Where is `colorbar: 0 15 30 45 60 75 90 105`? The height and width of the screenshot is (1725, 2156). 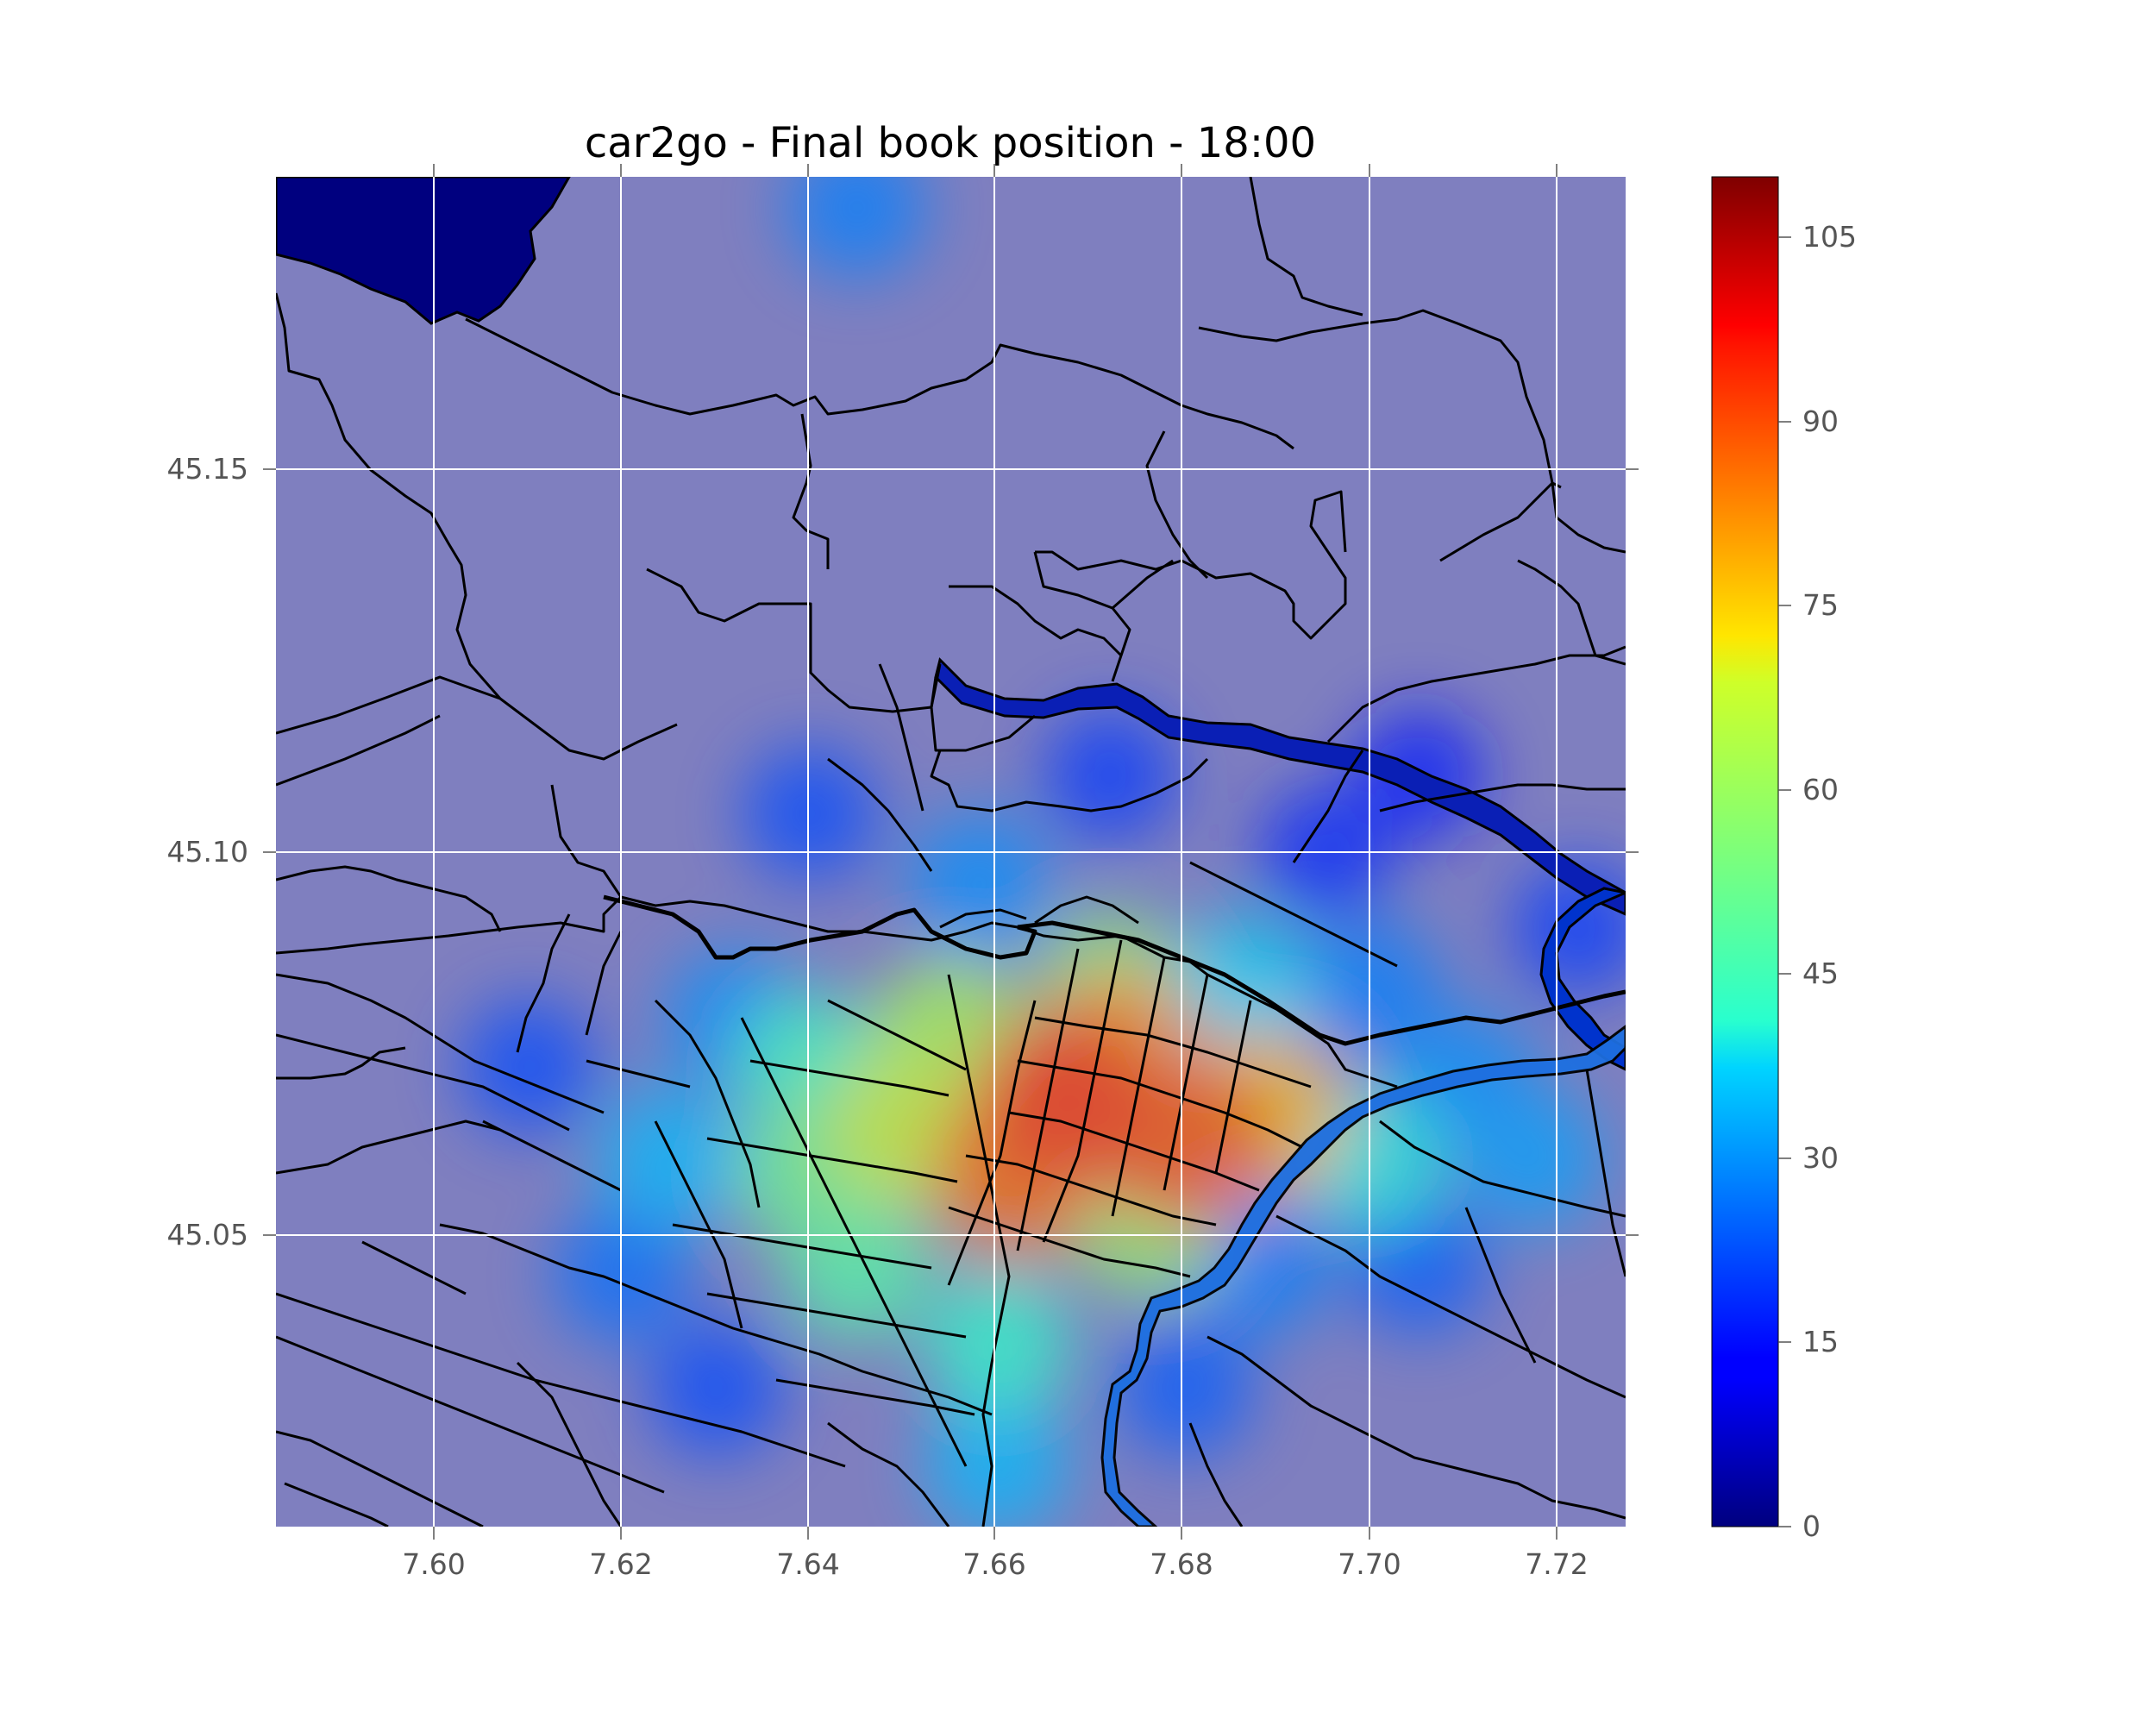
colorbar: 0 15 30 45 60 75 90 105 is located at coordinates (1784, 860).